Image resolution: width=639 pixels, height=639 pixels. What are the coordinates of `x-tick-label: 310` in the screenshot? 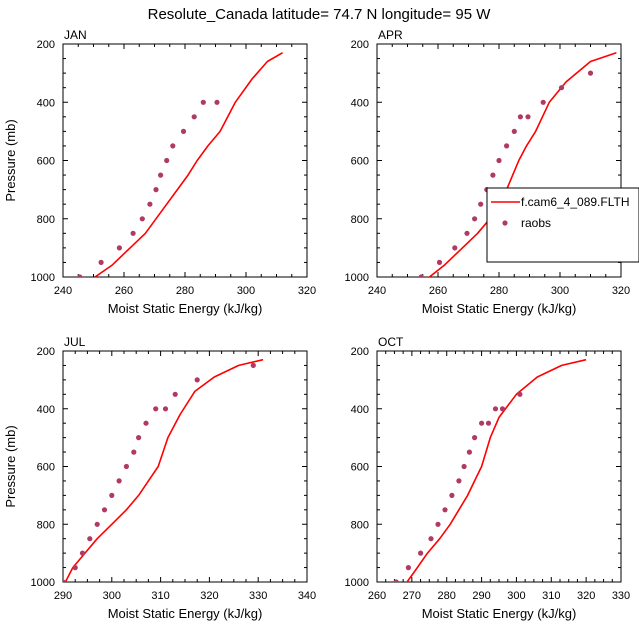 It's located at (160, 596).